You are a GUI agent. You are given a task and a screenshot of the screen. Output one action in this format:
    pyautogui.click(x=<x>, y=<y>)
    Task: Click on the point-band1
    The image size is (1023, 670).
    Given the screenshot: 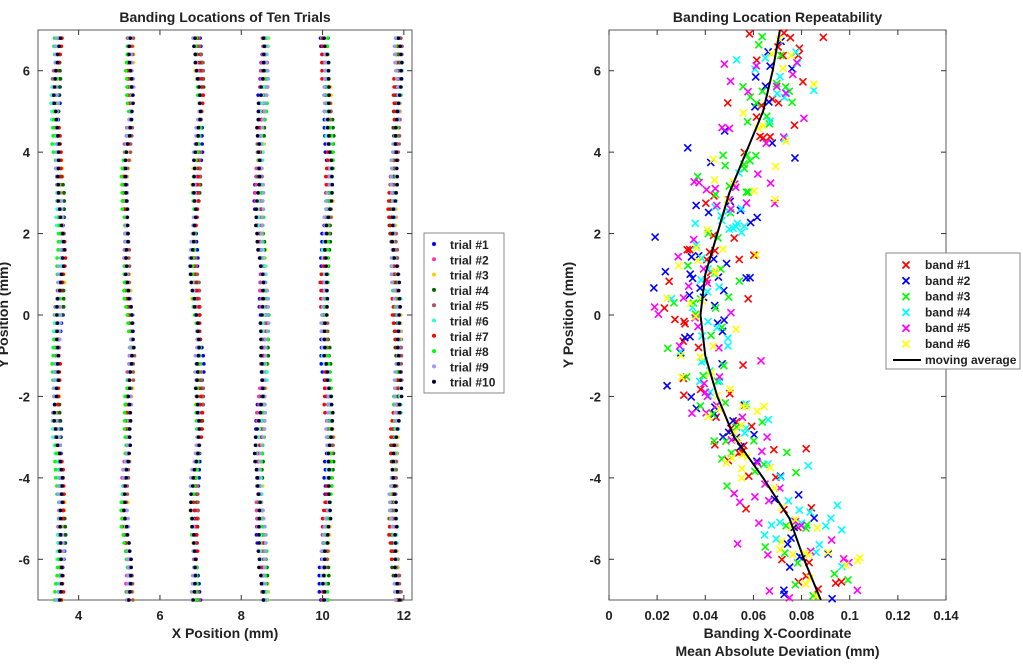 What is the action you would take?
    pyautogui.click(x=773, y=449)
    